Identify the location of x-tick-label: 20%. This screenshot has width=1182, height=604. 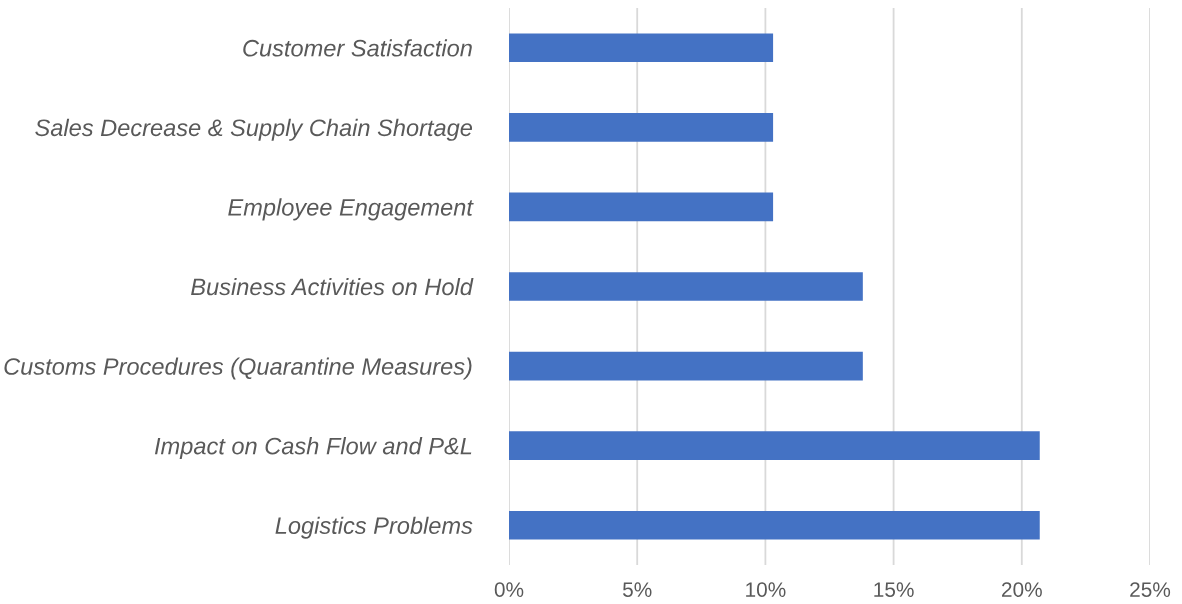
(1022, 589).